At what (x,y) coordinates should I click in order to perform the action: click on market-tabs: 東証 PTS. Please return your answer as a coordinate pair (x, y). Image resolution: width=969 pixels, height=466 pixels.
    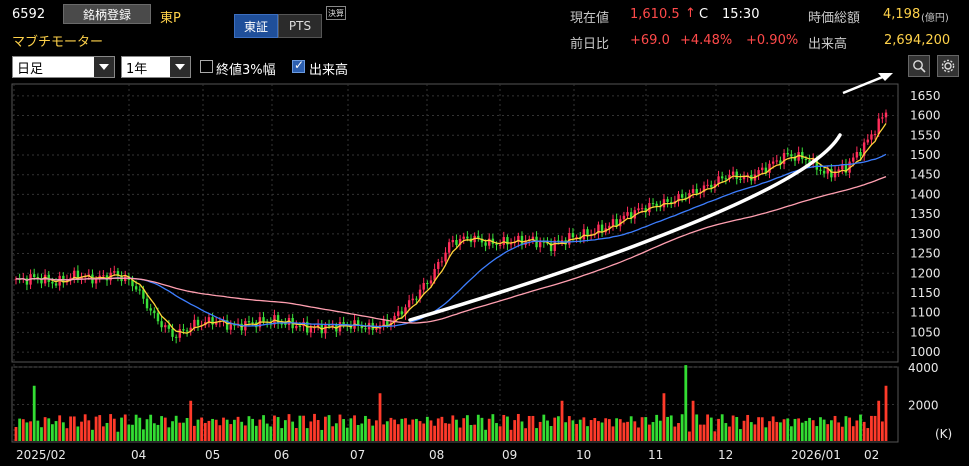
    Looking at the image, I should click on (278, 26).